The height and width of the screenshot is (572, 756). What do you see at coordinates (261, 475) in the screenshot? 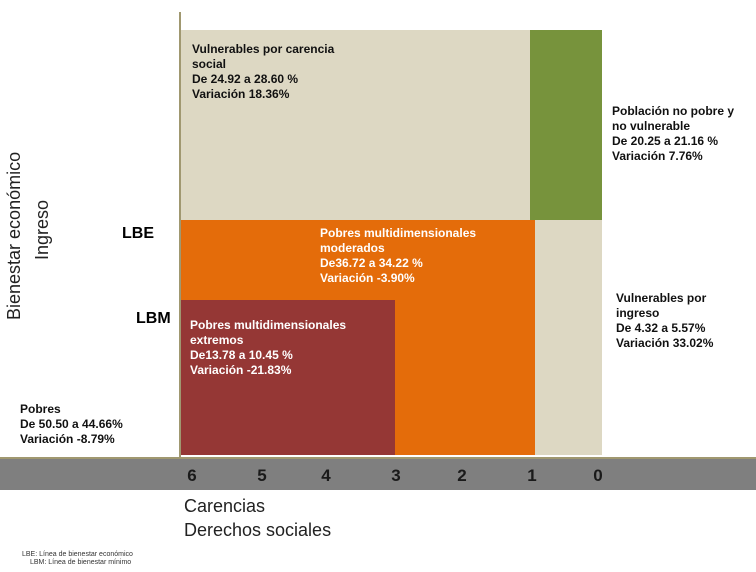
I see `x-number: 5` at bounding box center [261, 475].